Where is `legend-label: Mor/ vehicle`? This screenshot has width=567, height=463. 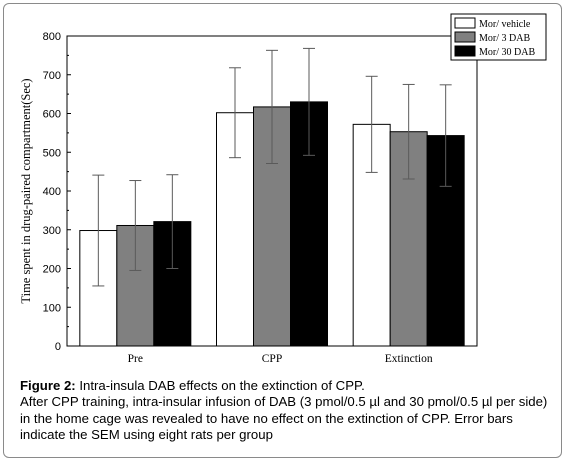
legend-label: Mor/ vehicle is located at coordinates (505, 24).